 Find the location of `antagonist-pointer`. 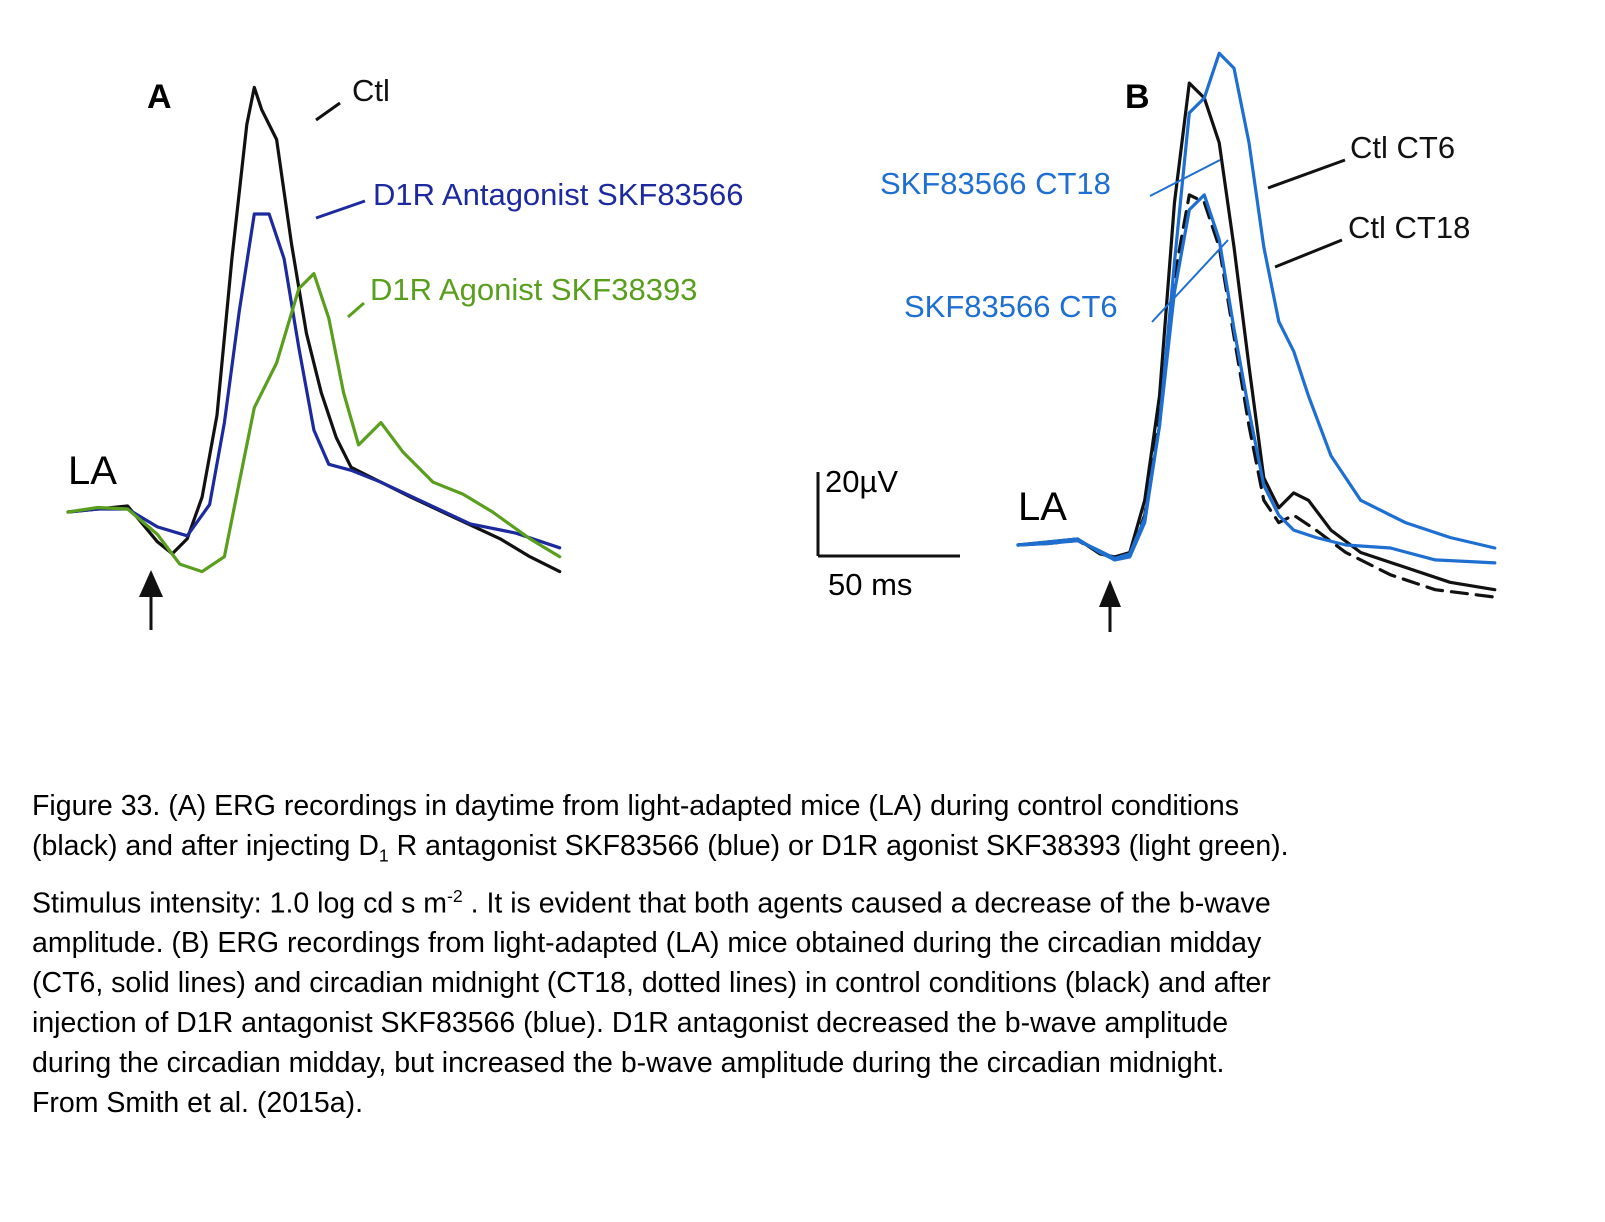

antagonist-pointer is located at coordinates (340, 209).